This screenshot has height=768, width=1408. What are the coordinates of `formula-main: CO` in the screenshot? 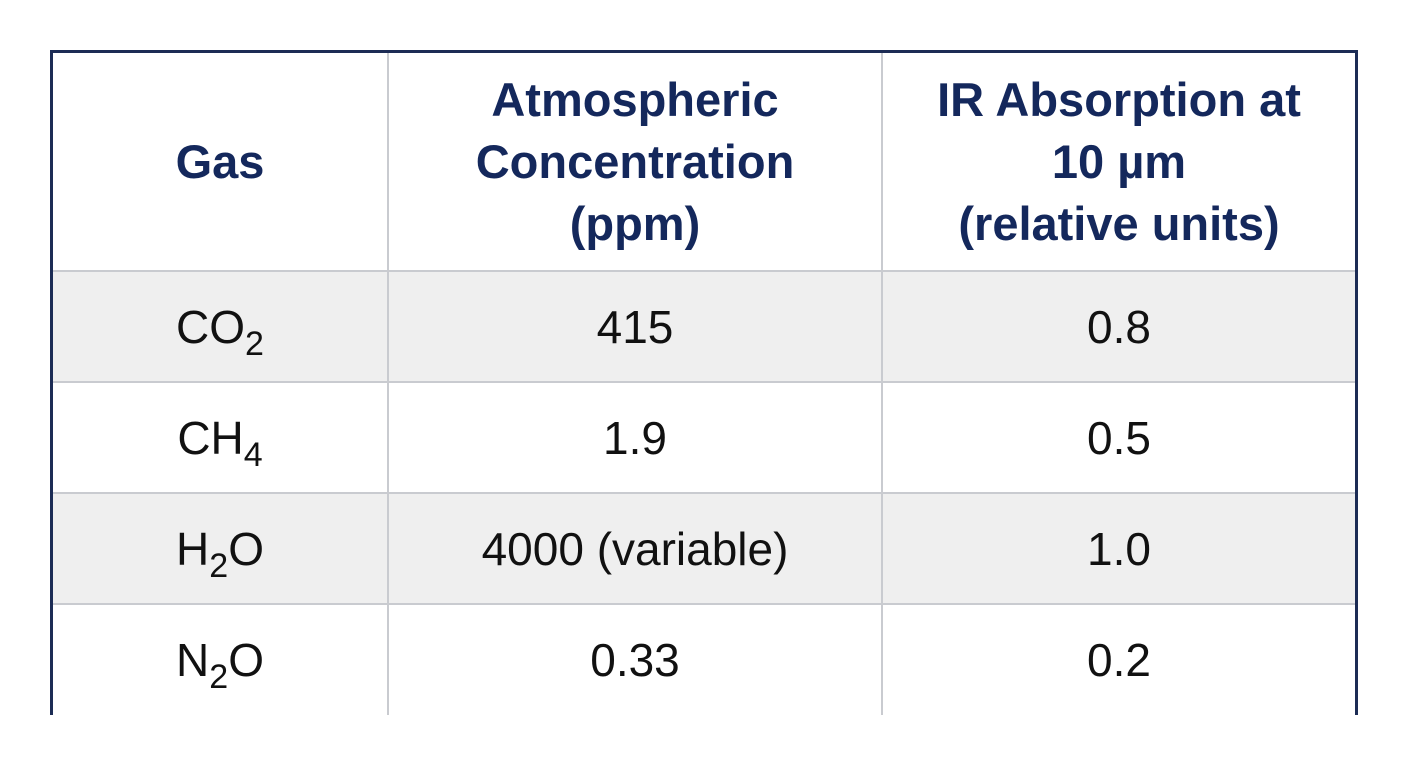 It's located at (211, 326).